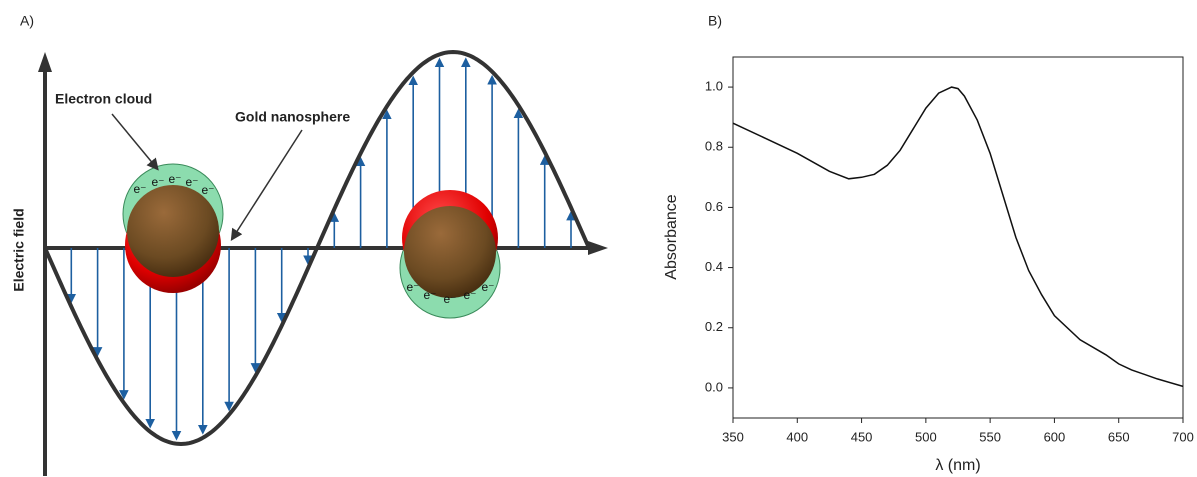 The image size is (1197, 477). Describe the element at coordinates (714, 326) in the screenshot. I see `y-tick-label: 0.2` at that location.